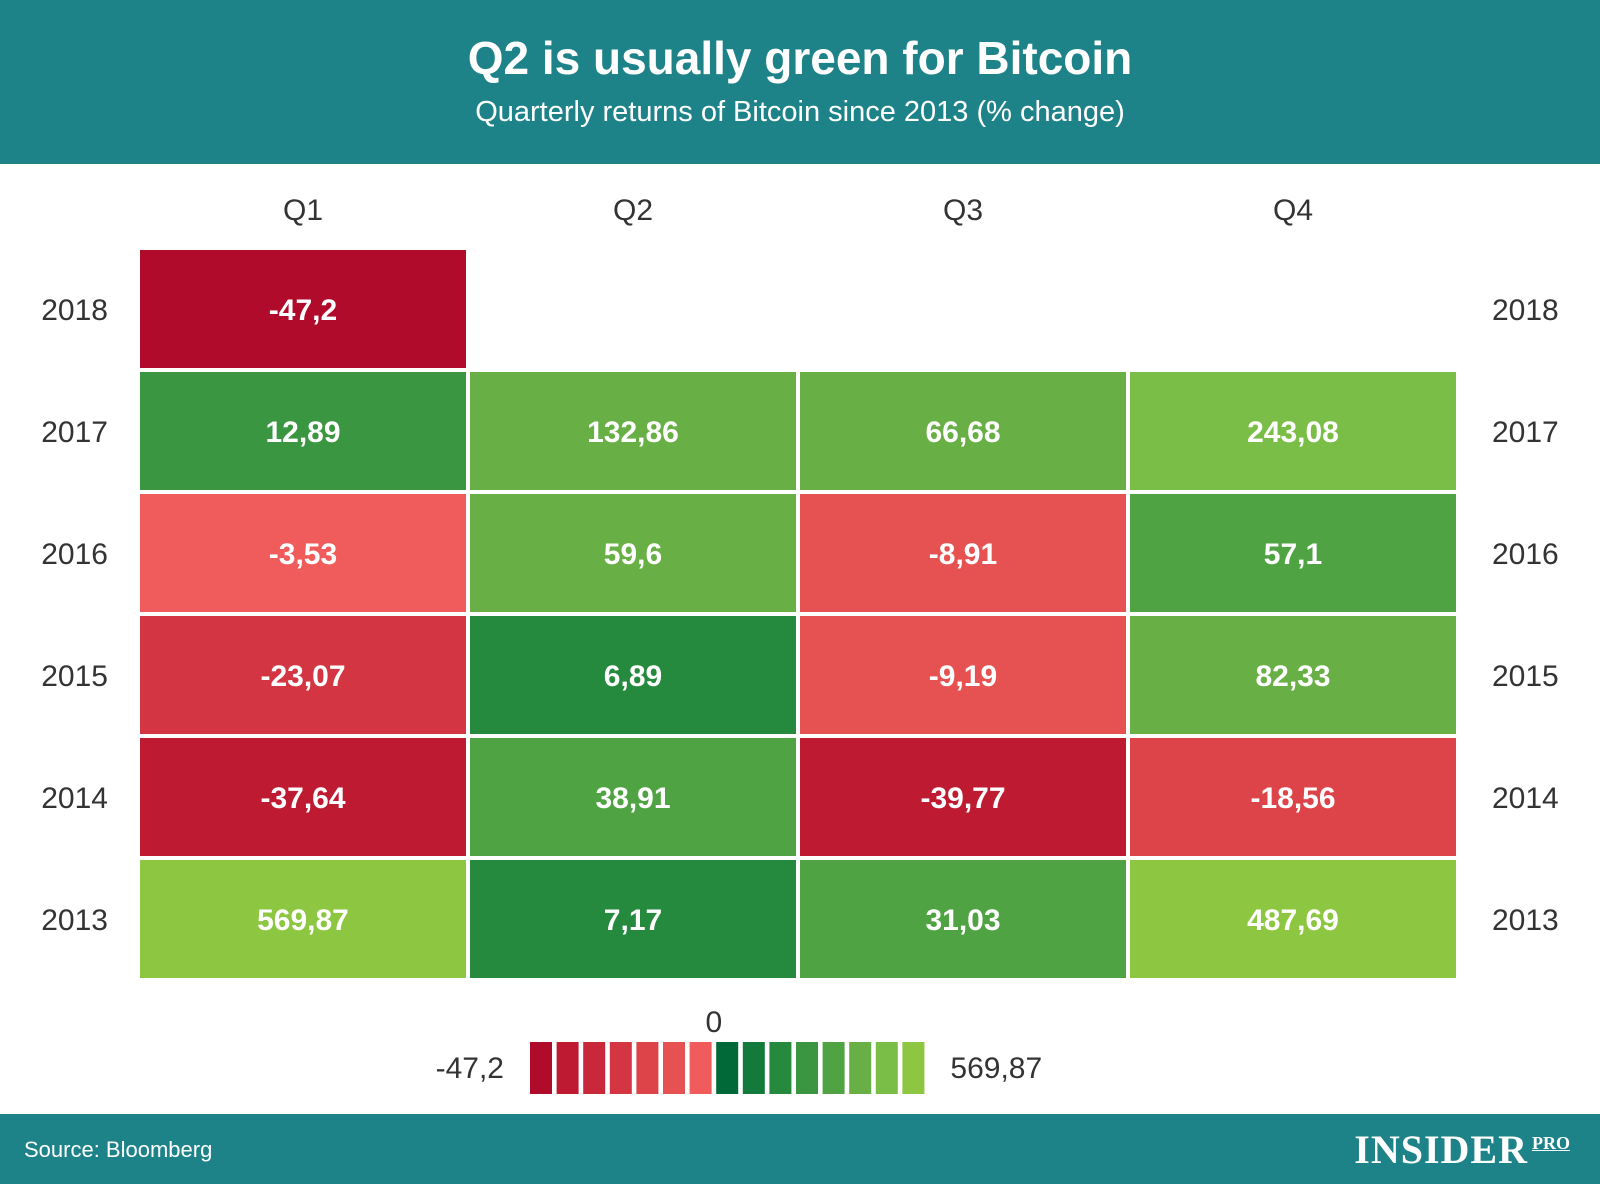 The height and width of the screenshot is (1184, 1600). I want to click on heatmap-cell-2016-q2, so click(633, 553).